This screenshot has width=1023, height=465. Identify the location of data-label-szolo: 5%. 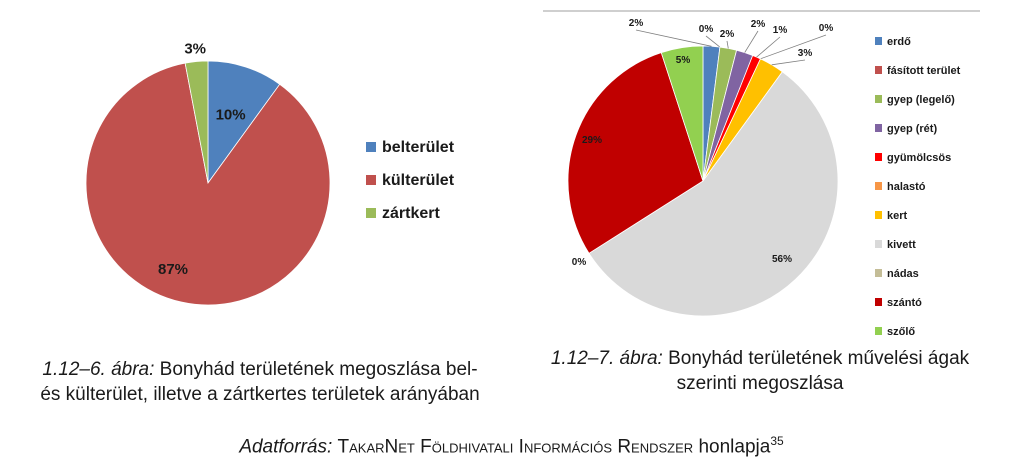
(683, 60).